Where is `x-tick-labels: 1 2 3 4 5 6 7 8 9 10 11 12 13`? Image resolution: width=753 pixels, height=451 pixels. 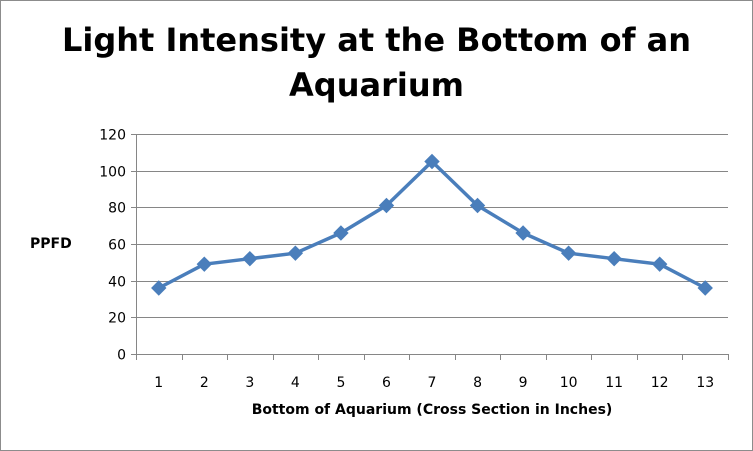 x-tick-labels: 1 2 3 4 5 6 7 8 9 10 11 12 13 is located at coordinates (434, 383).